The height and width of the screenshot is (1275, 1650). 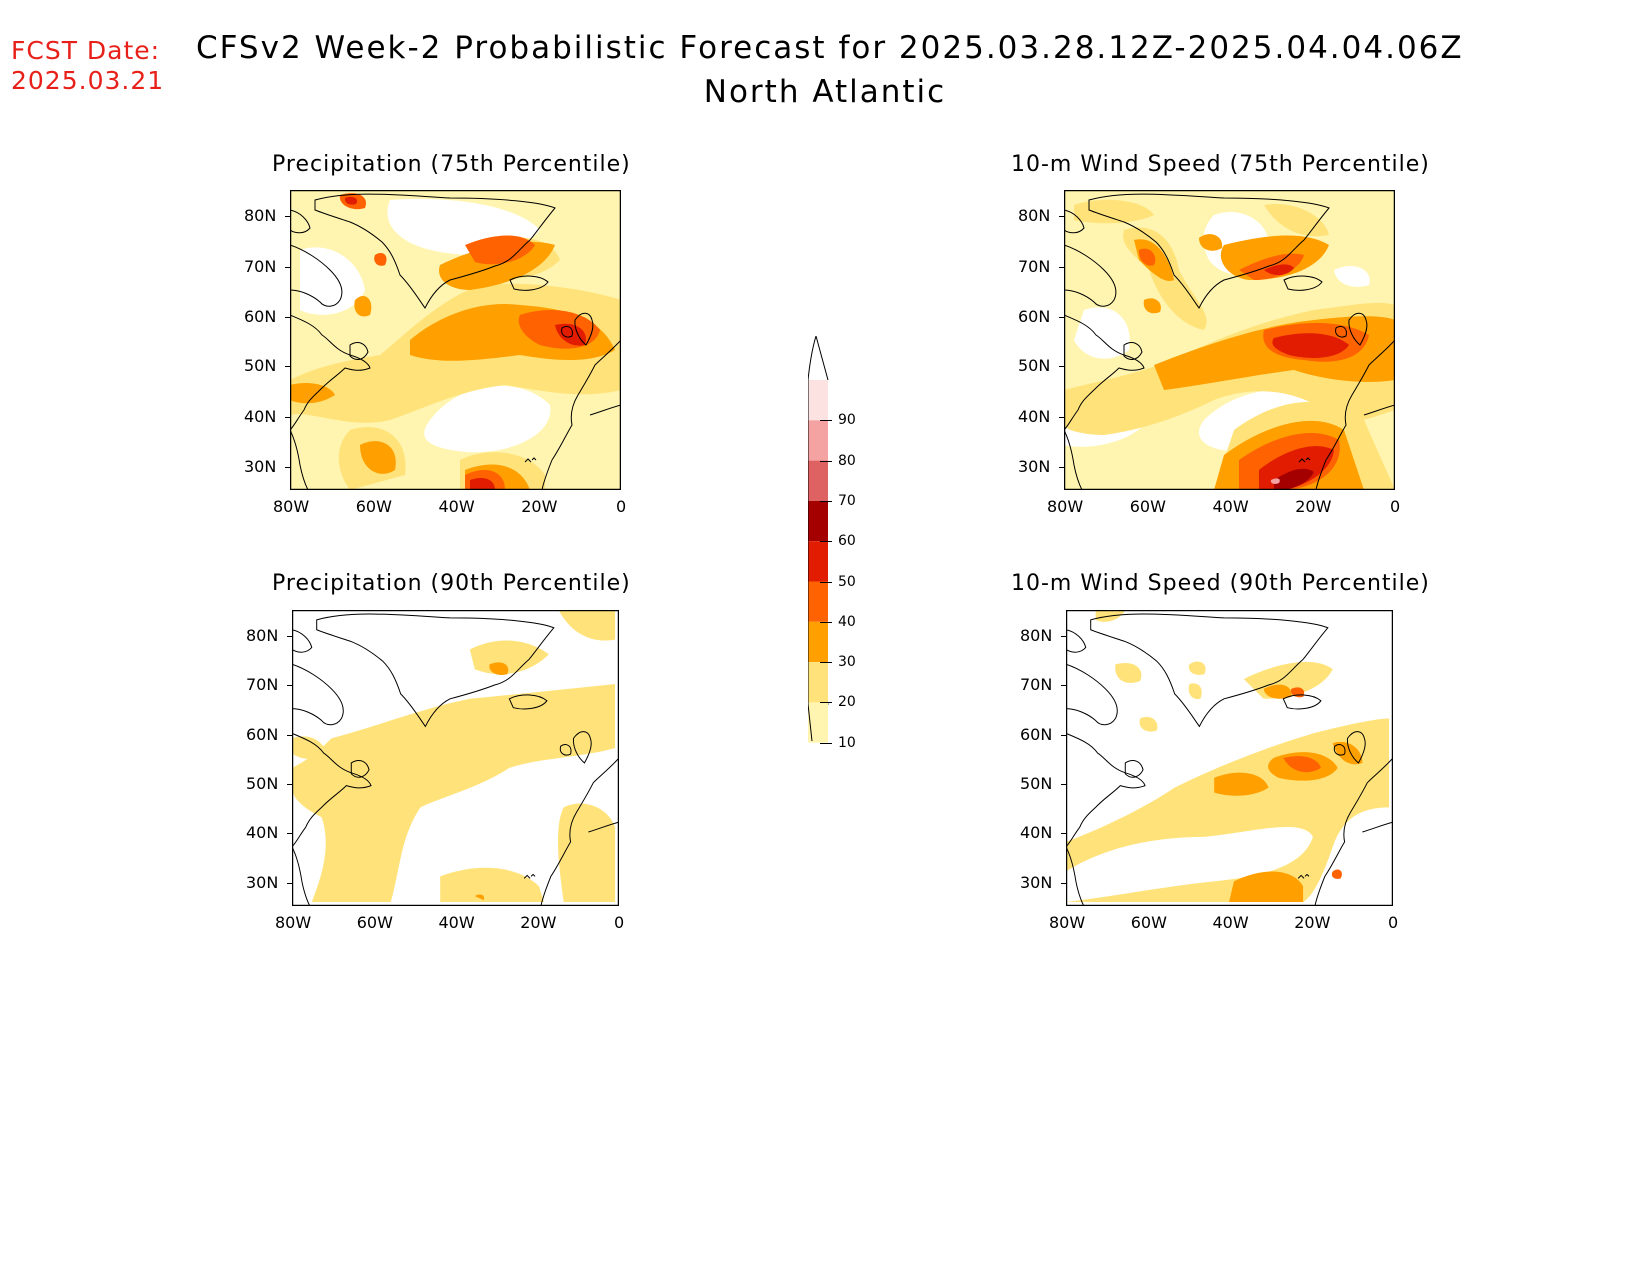 I want to click on colorbar-level-label: 30, so click(x=847, y=662).